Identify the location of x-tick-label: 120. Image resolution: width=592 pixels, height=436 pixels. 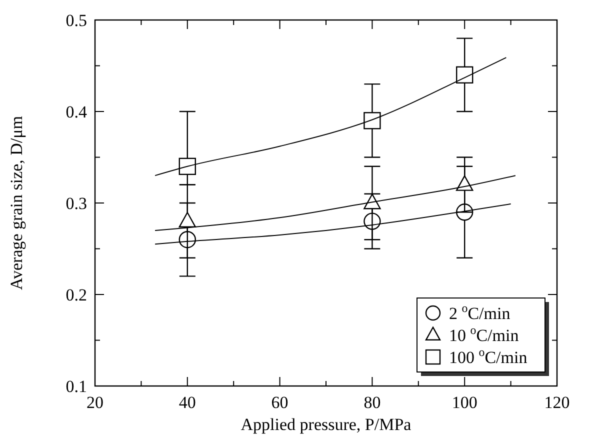
(557, 402).